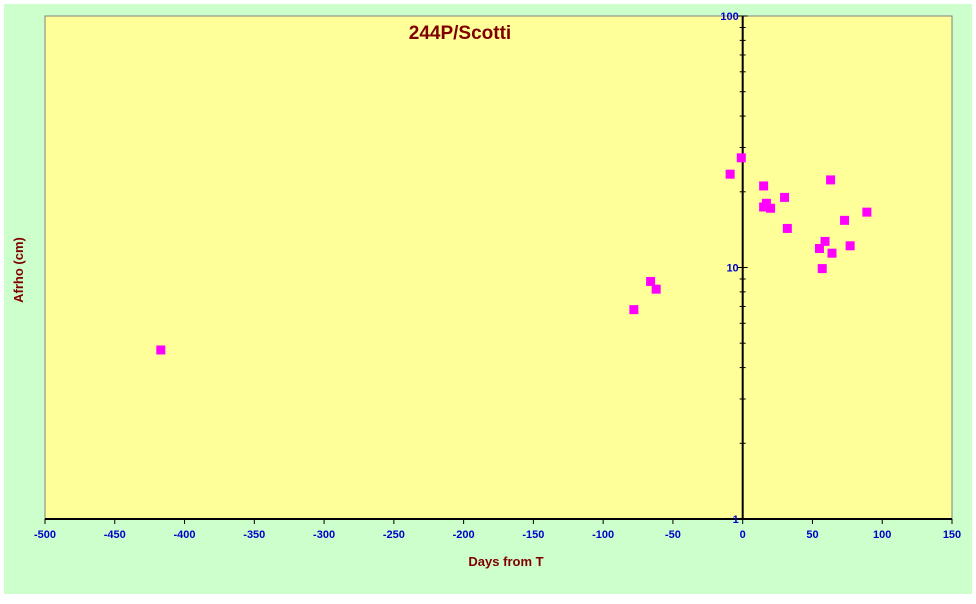 The width and height of the screenshot is (976, 604). What do you see at coordinates (952, 535) in the screenshot?
I see `x-tick-label: 150` at bounding box center [952, 535].